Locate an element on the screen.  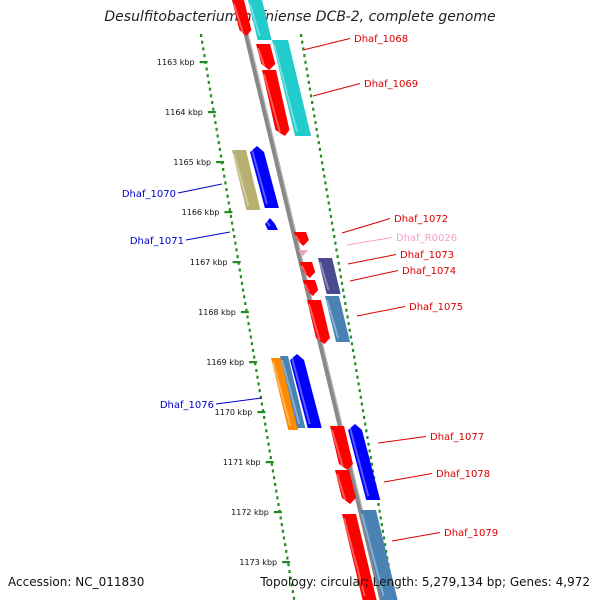
gene-label-right: Dhaf_1078 is located at coordinates (463, 474).